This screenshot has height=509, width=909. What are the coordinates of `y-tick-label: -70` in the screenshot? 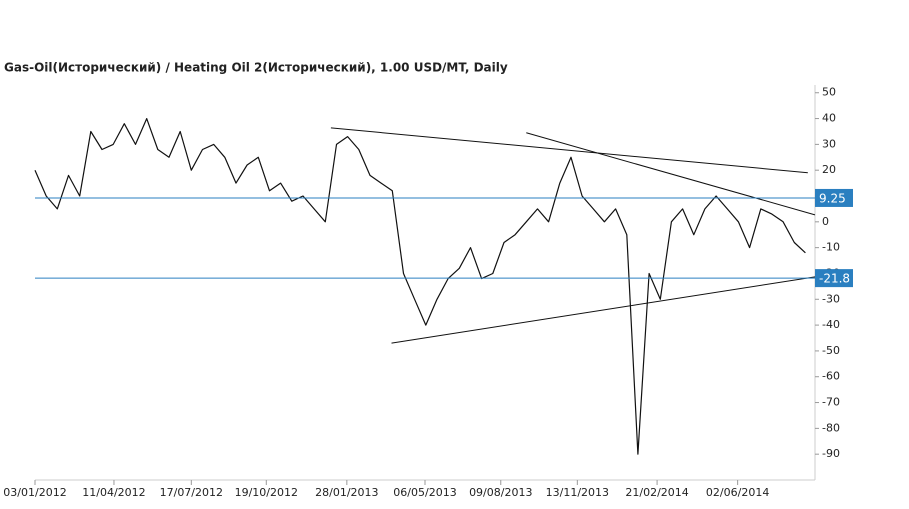 It's located at (831, 402).